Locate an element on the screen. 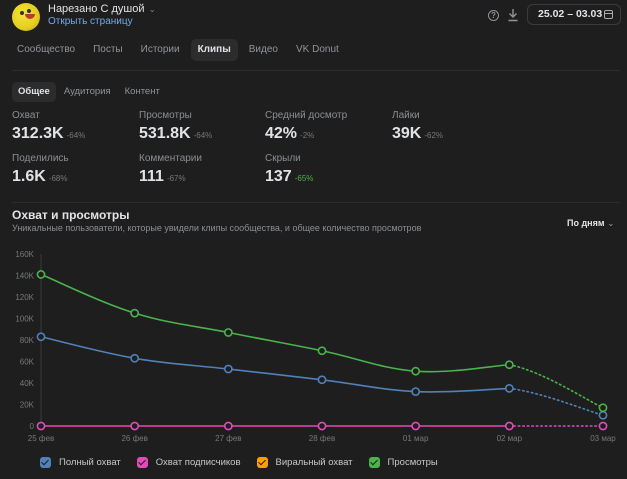  stat-value: 111 is located at coordinates (151, 176).